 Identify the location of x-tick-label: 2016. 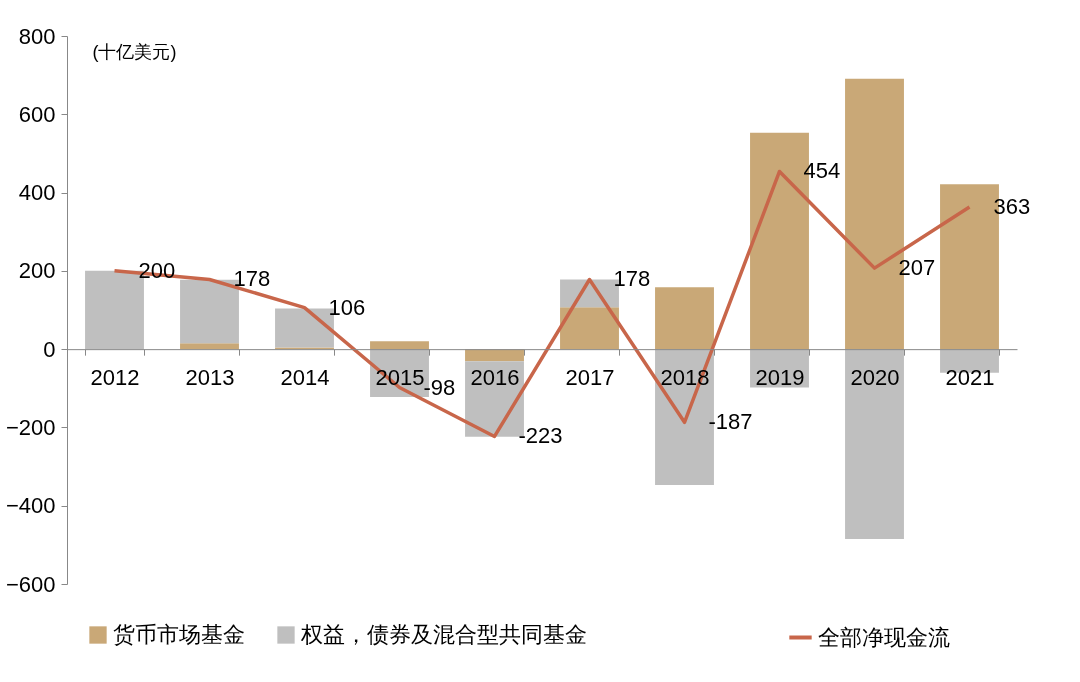
(495, 377).